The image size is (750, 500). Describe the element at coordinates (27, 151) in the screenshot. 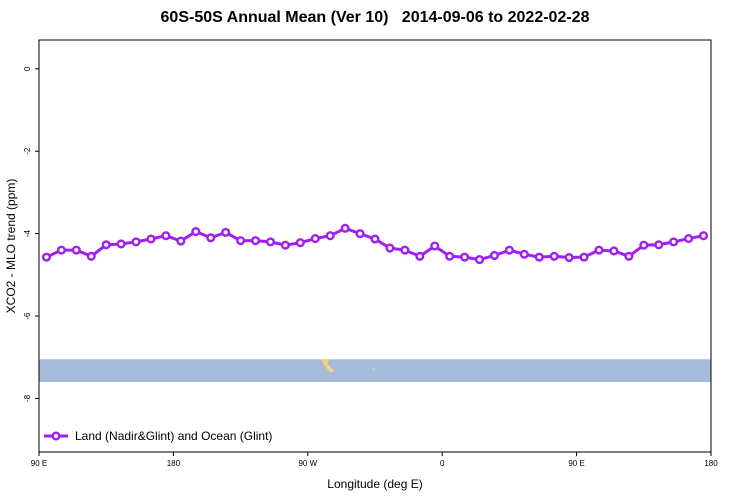

I see `y-tick-label: -2` at that location.